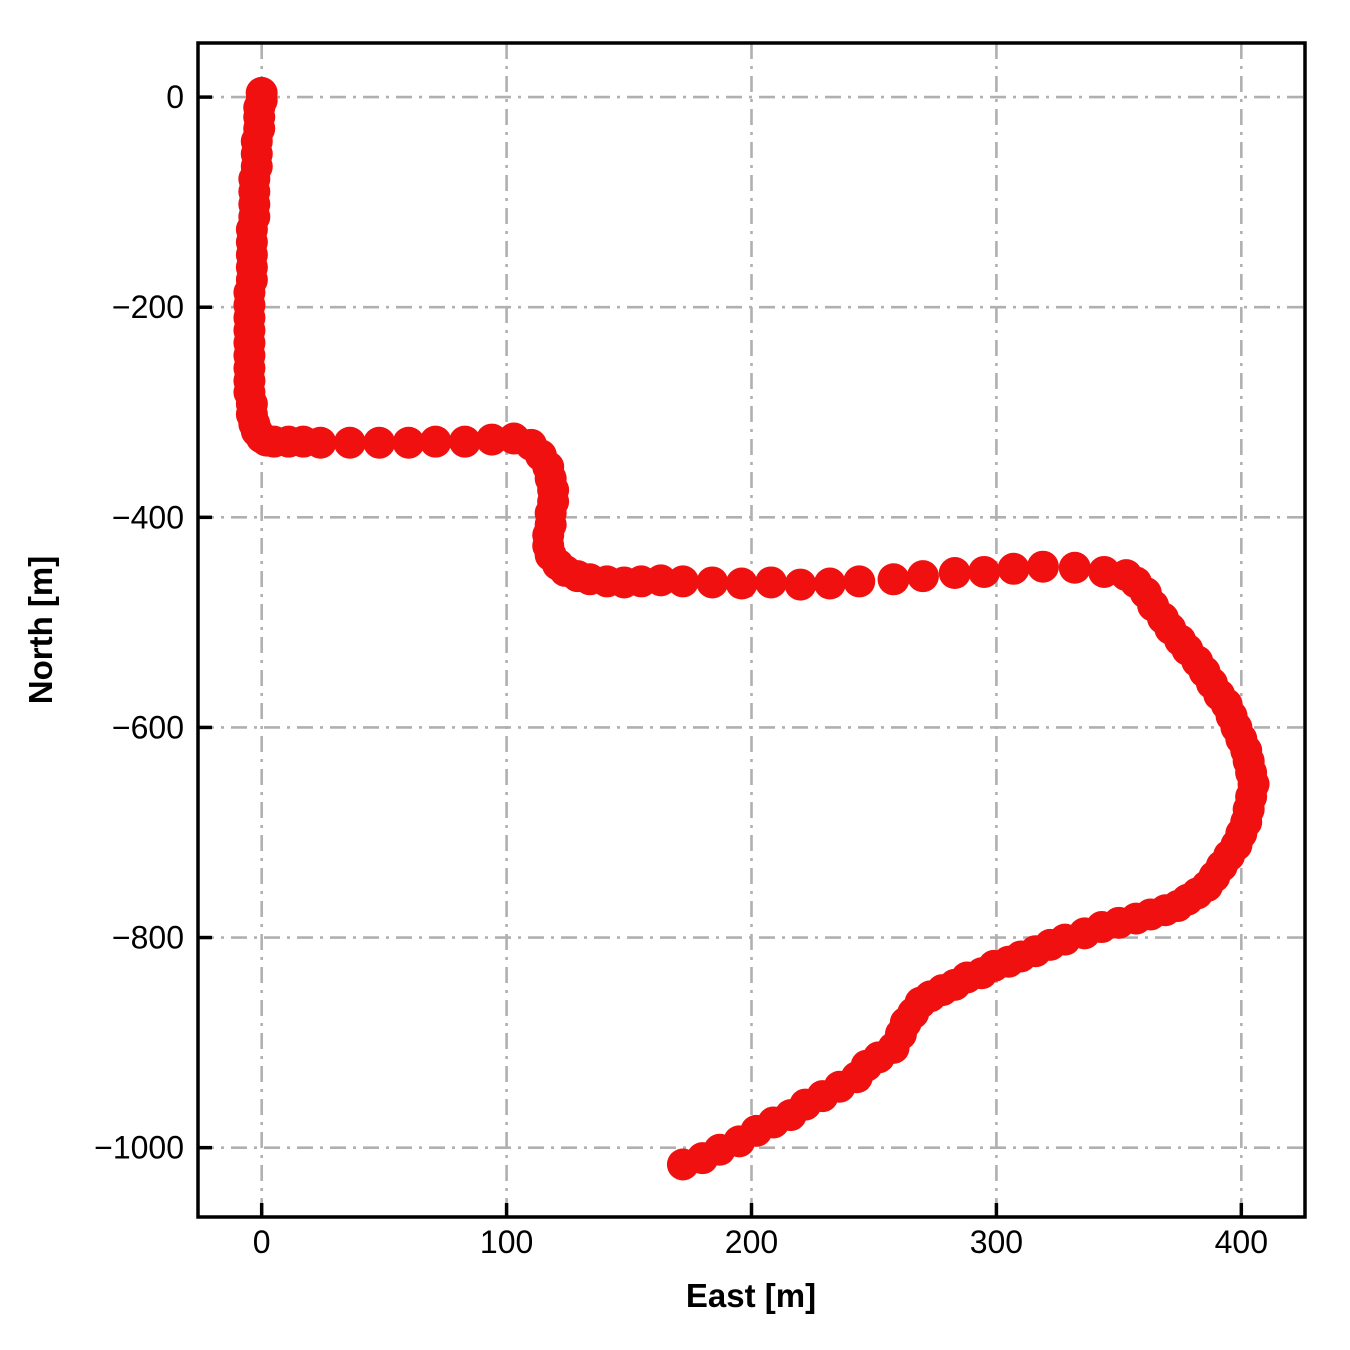 The height and width of the screenshot is (1350, 1350). What do you see at coordinates (40, 630) in the screenshot?
I see `y-axis-label: North [m]` at bounding box center [40, 630].